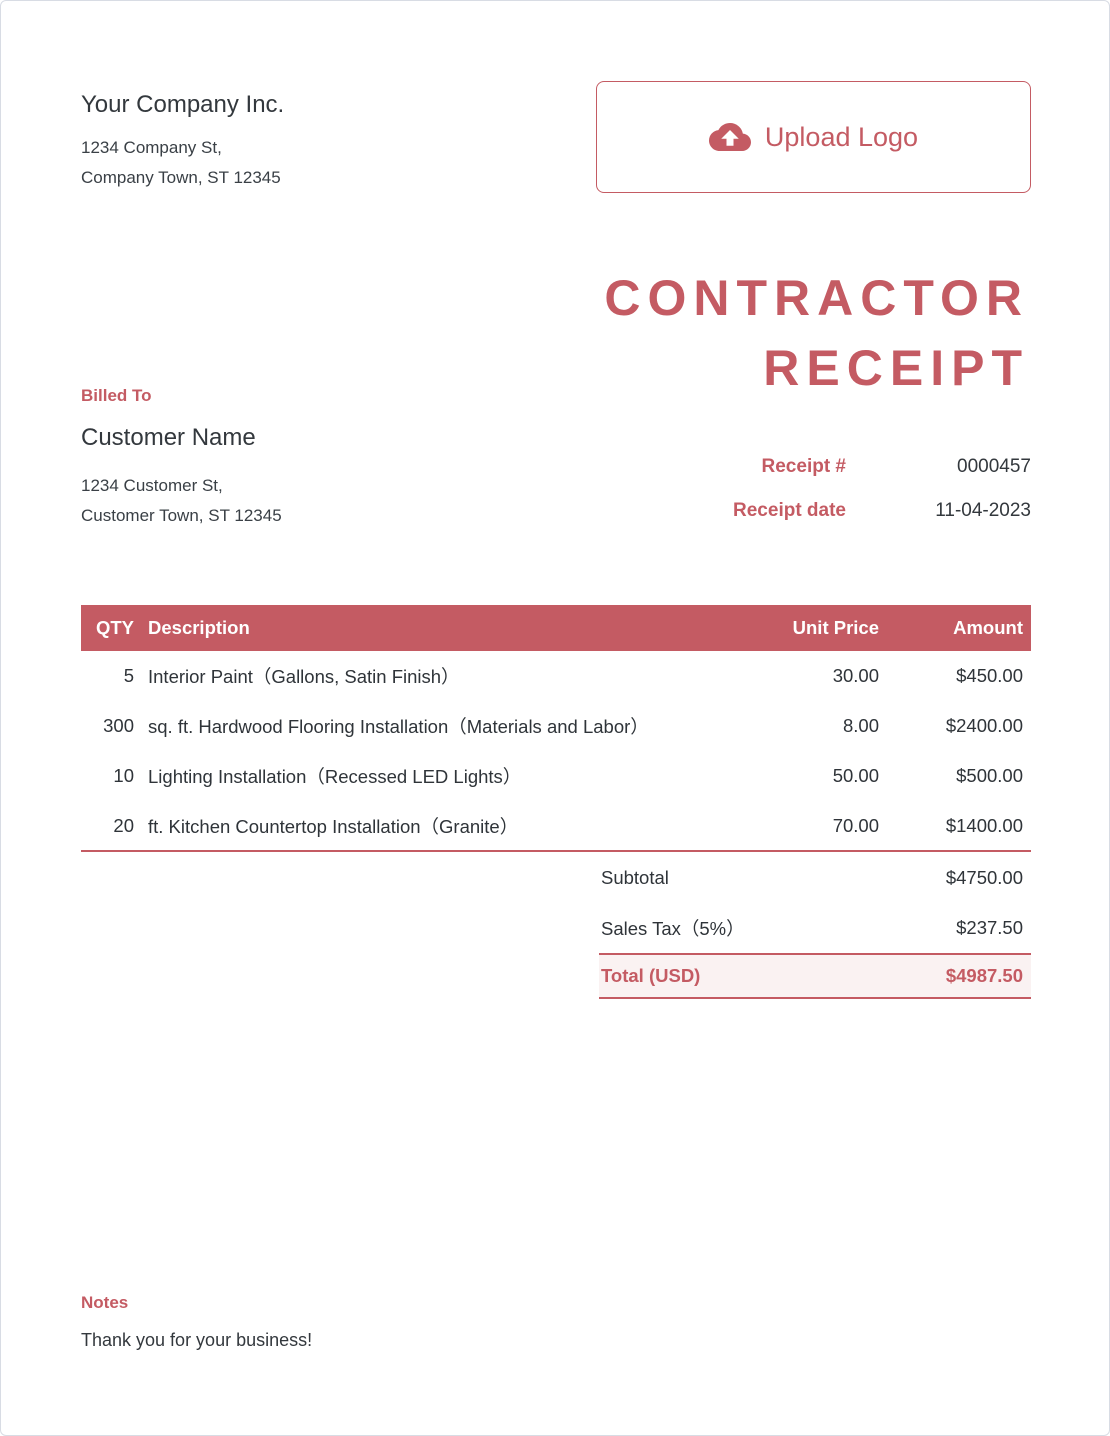  What do you see at coordinates (994, 466) in the screenshot?
I see `receipt-number-value: 0000457` at bounding box center [994, 466].